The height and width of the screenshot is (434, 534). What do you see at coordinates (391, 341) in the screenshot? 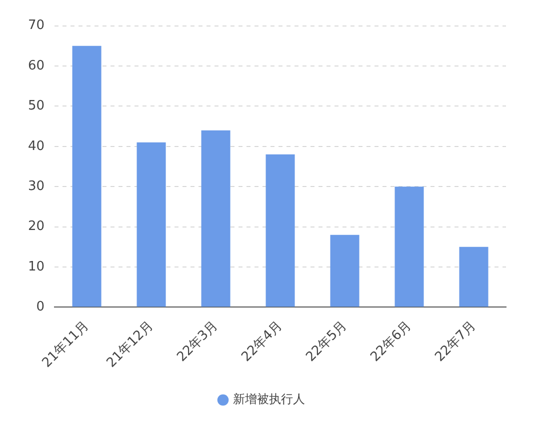
I see `x-tick-label: 22年6月` at bounding box center [391, 341].